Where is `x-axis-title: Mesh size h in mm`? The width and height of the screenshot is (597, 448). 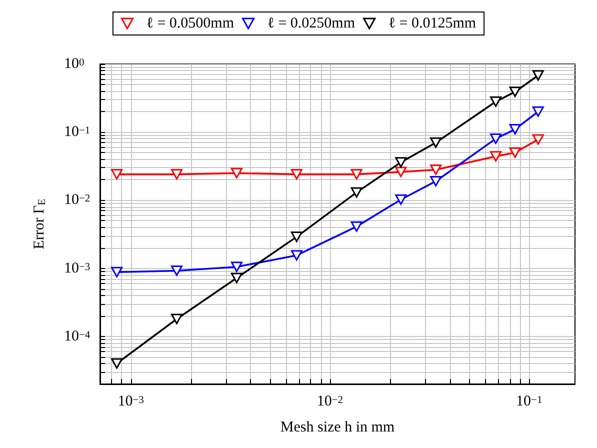 x-axis-title: Mesh size h in mm is located at coordinates (337, 428).